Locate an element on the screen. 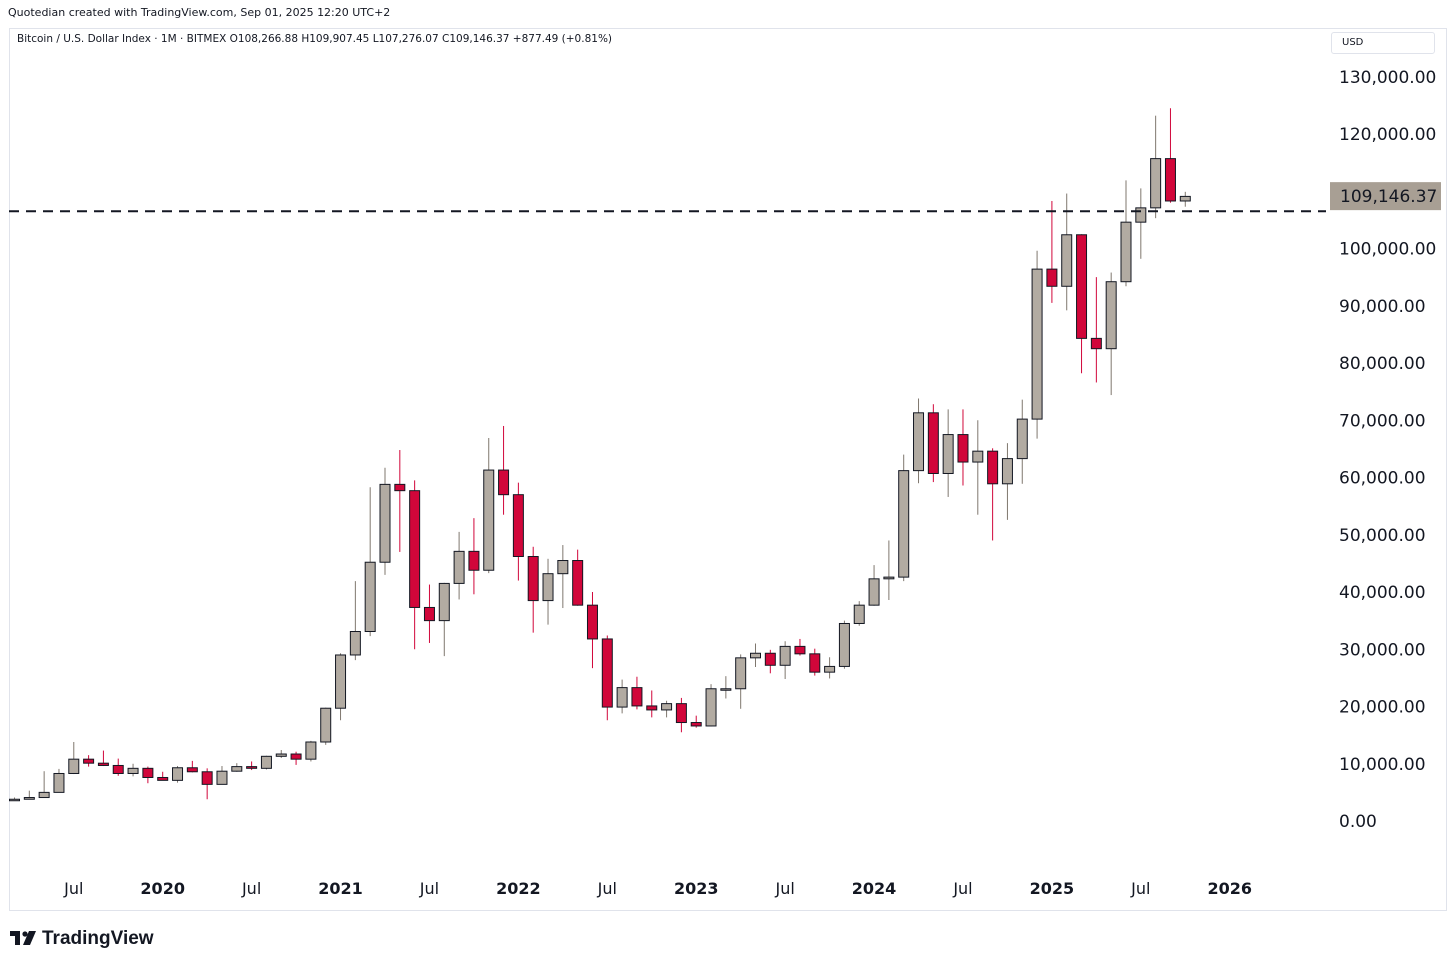 This screenshot has height=969, width=1456. y-tick-label: 80,000.00 is located at coordinates (1382, 364).